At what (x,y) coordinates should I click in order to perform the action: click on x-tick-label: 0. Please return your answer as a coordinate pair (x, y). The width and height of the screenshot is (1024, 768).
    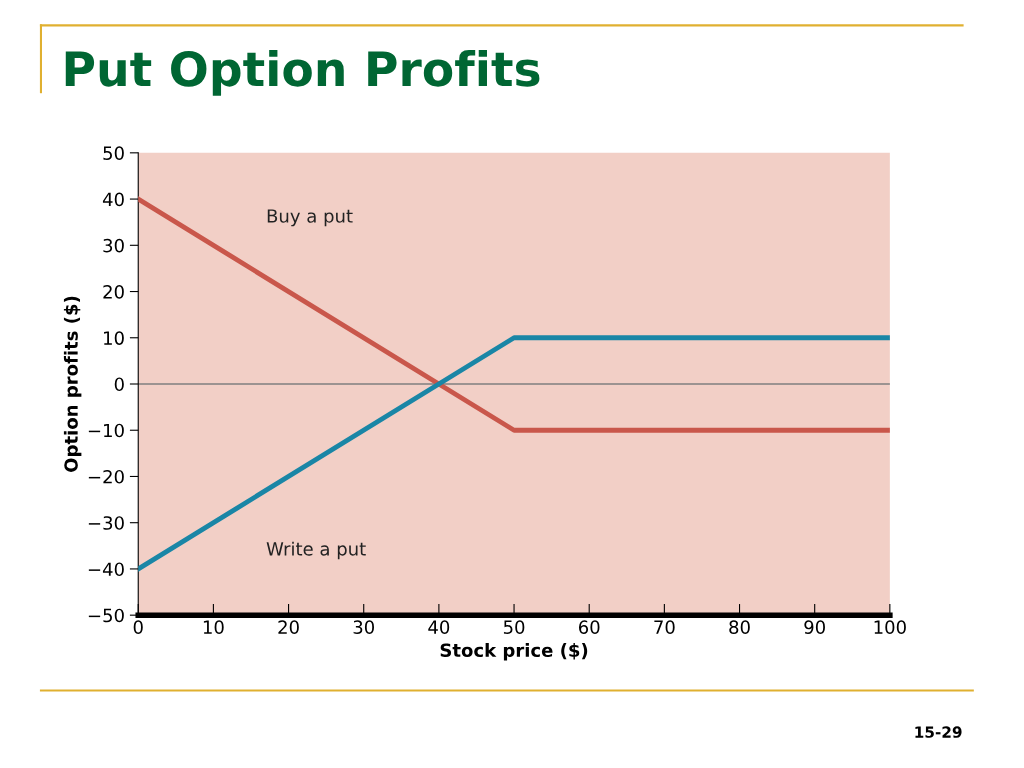
    Looking at the image, I should click on (138, 627).